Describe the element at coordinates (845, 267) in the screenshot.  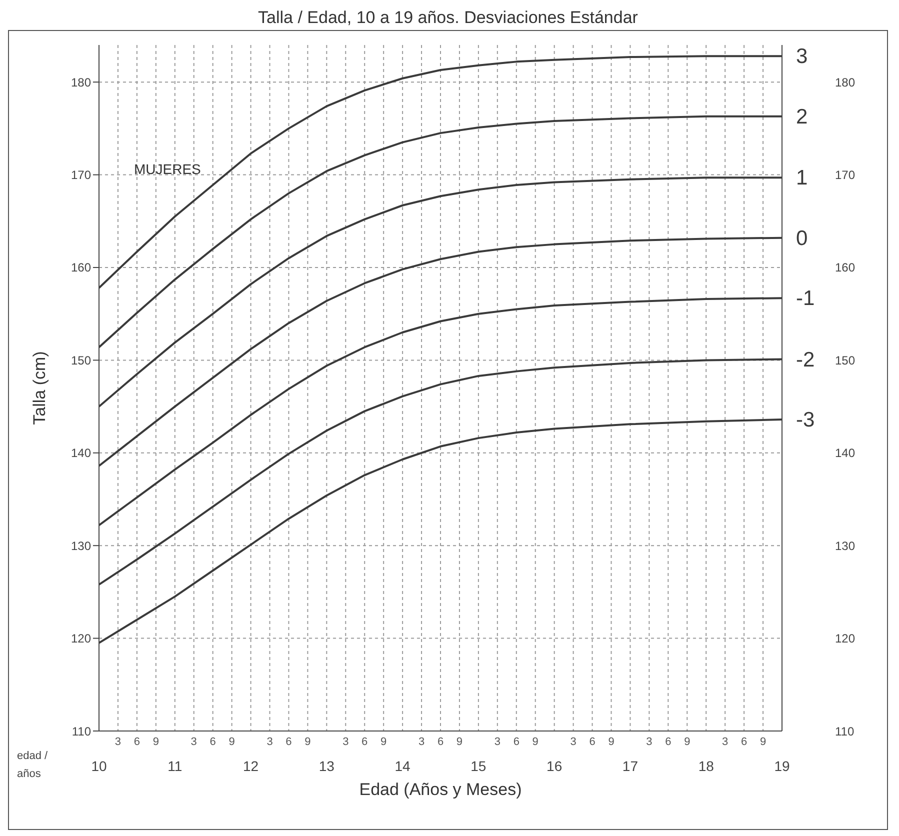
I see `y2-tick-label: 160` at that location.